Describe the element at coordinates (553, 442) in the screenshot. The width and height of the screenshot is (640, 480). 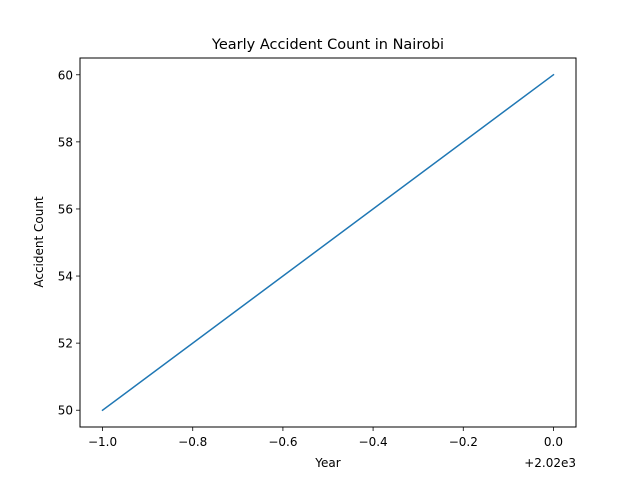
I see `x-tick-label: 0.0` at that location.